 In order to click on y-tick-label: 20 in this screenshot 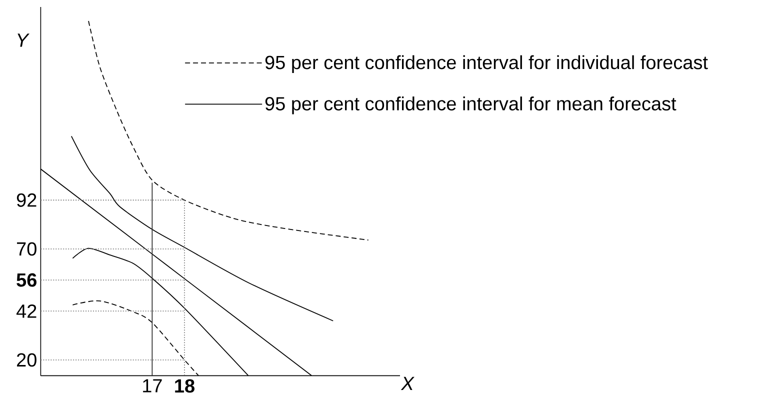, I will do `click(26, 360)`.